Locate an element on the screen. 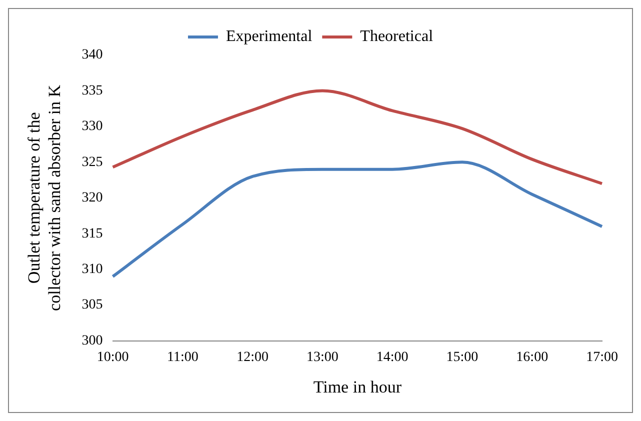 This screenshot has height=421, width=641. x-axis-title: Time in hour is located at coordinates (357, 386).